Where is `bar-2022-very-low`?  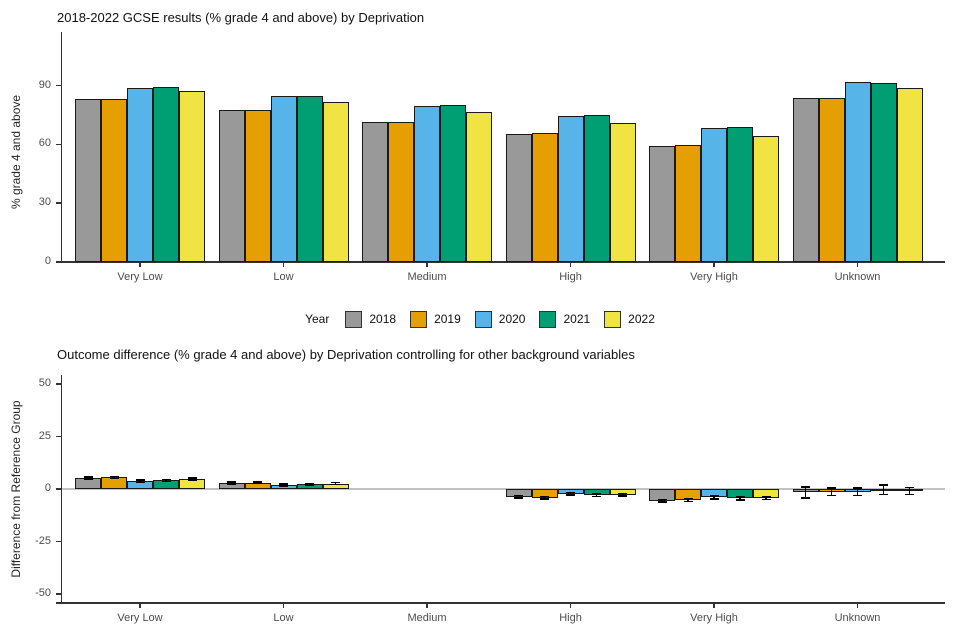
bar-2022-very-low is located at coordinates (192, 176).